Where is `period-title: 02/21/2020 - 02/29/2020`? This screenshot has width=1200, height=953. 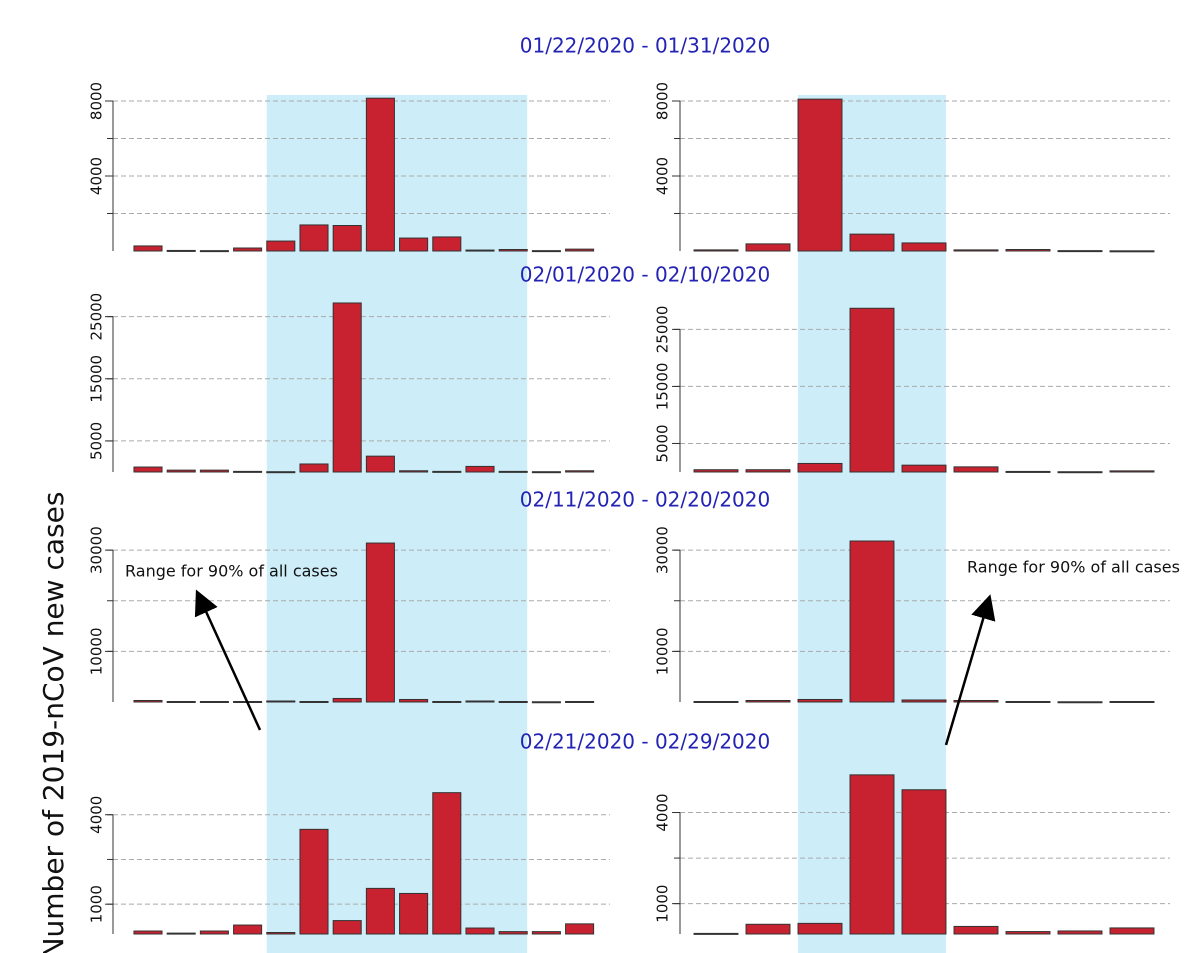 period-title: 02/21/2020 - 02/29/2020 is located at coordinates (645, 742).